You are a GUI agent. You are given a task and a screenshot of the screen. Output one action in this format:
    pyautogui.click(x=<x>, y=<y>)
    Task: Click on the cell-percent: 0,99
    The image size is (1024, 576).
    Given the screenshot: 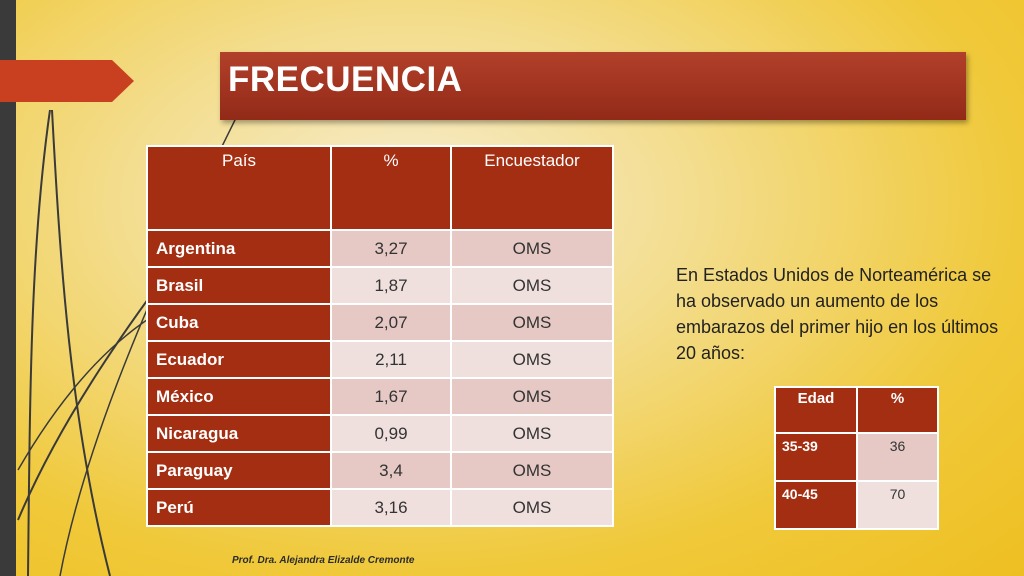 What is the action you would take?
    pyautogui.click(x=391, y=433)
    